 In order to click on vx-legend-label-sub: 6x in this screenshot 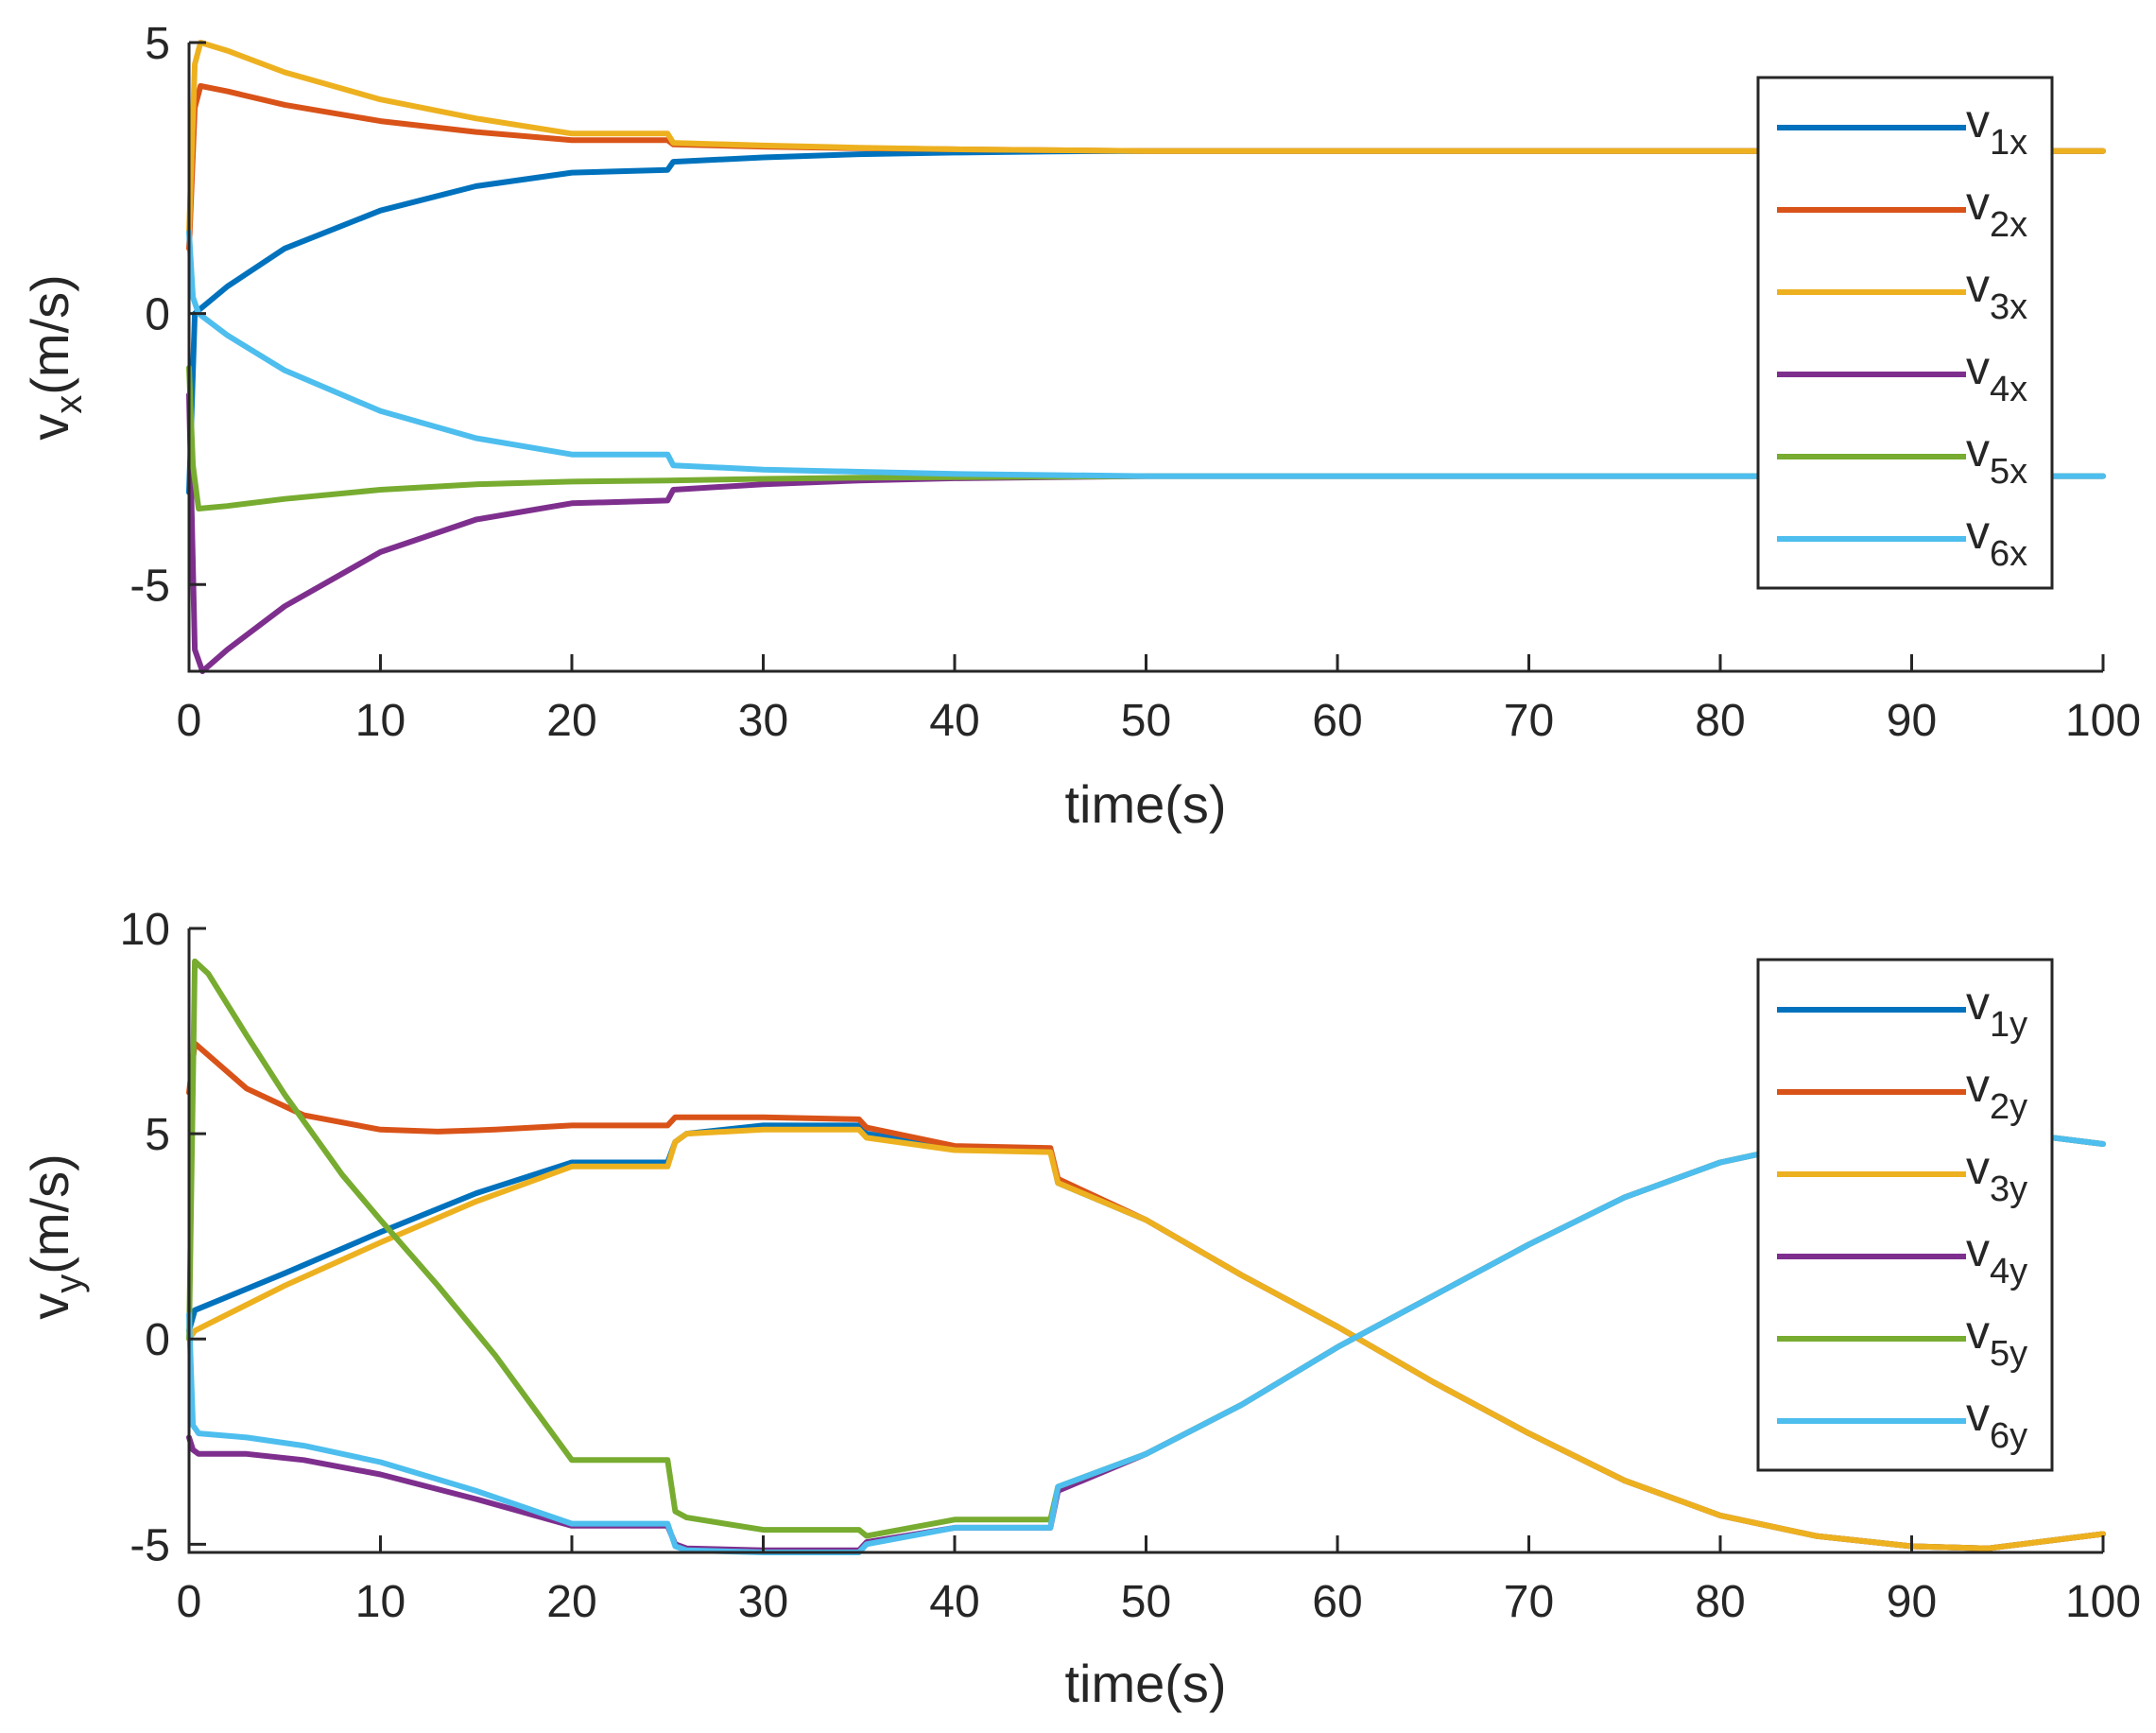, I will do `click(2009, 554)`.